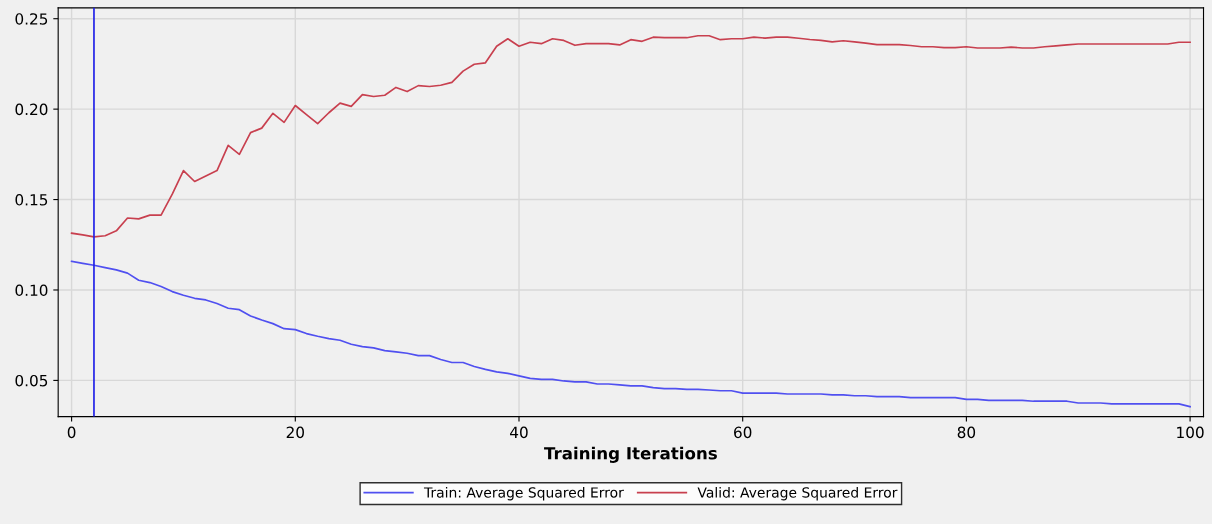 The height and width of the screenshot is (524, 1212). Describe the element at coordinates (31, 200) in the screenshot. I see `y-tick-label: 0.15` at that location.